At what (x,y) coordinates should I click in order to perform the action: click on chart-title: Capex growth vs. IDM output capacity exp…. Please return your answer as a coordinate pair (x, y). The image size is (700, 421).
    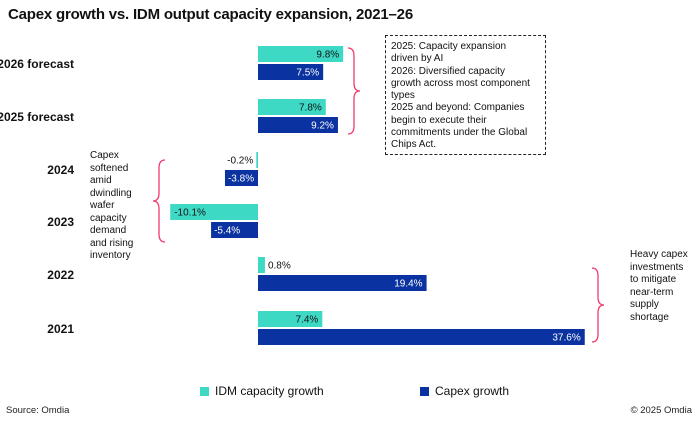
    Looking at the image, I should click on (210, 14).